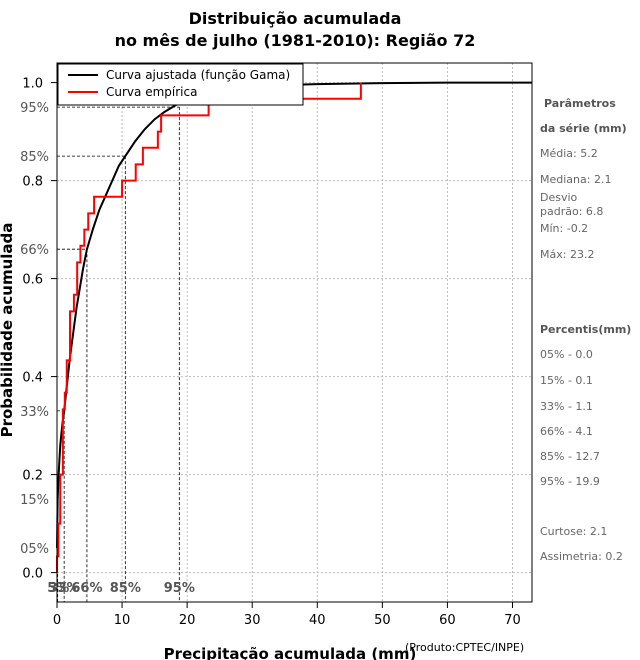  I want to click on stat-media: Média: 5.2, so click(569, 153).